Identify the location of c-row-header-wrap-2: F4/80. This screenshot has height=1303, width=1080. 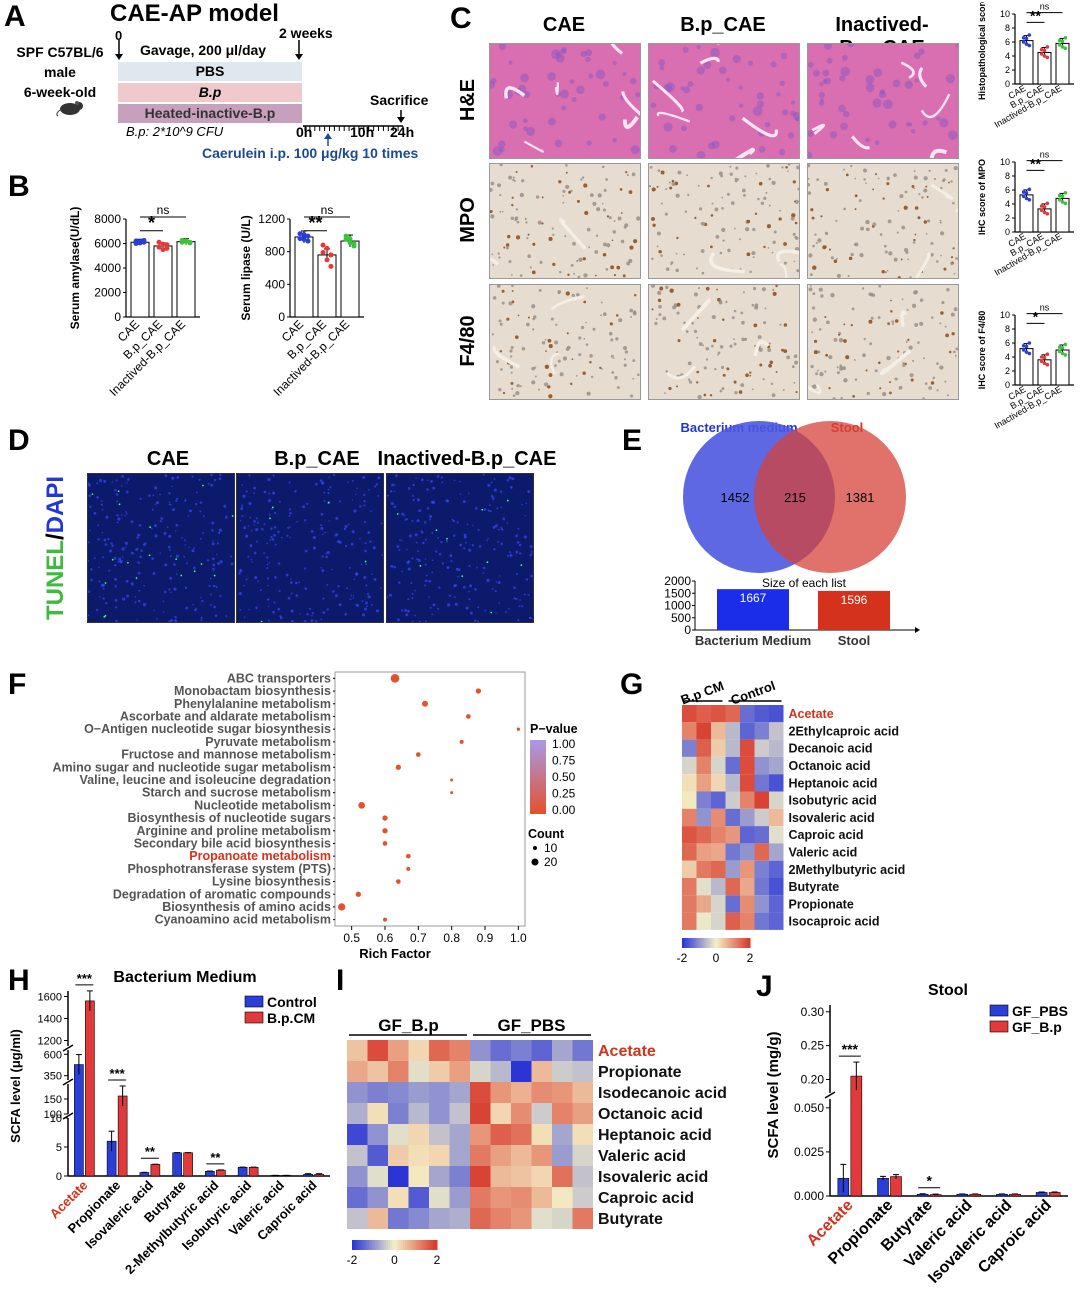
(470, 341).